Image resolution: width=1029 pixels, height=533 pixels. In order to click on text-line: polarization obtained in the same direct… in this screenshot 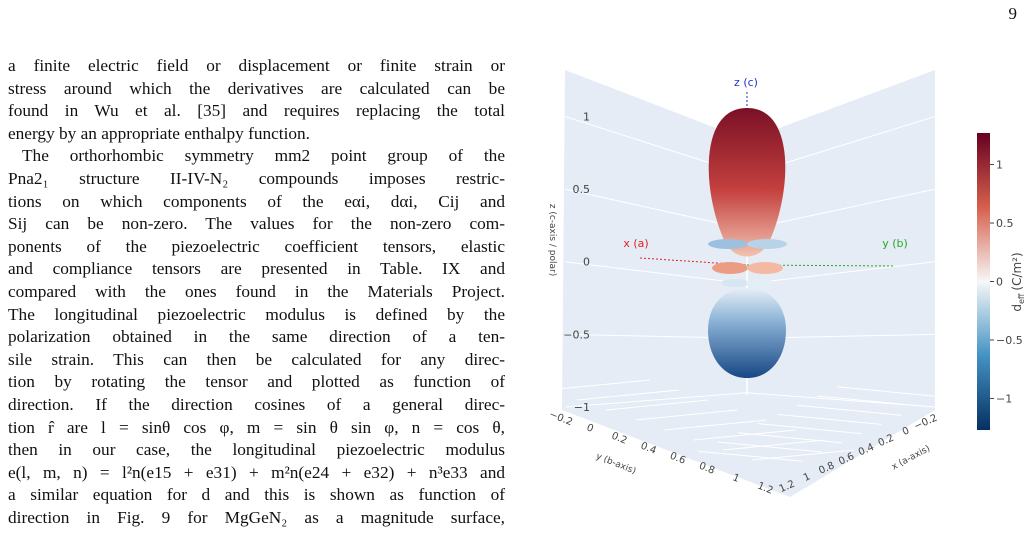, I will do `click(256, 337)`.